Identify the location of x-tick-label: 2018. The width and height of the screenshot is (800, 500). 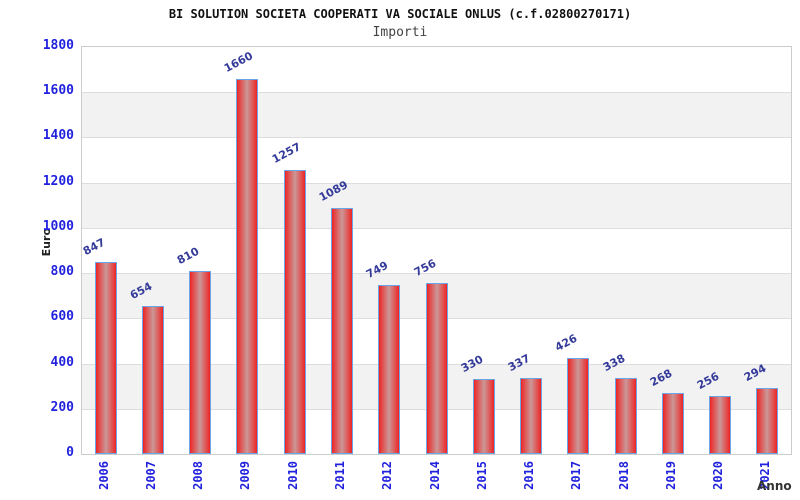
(623, 475).